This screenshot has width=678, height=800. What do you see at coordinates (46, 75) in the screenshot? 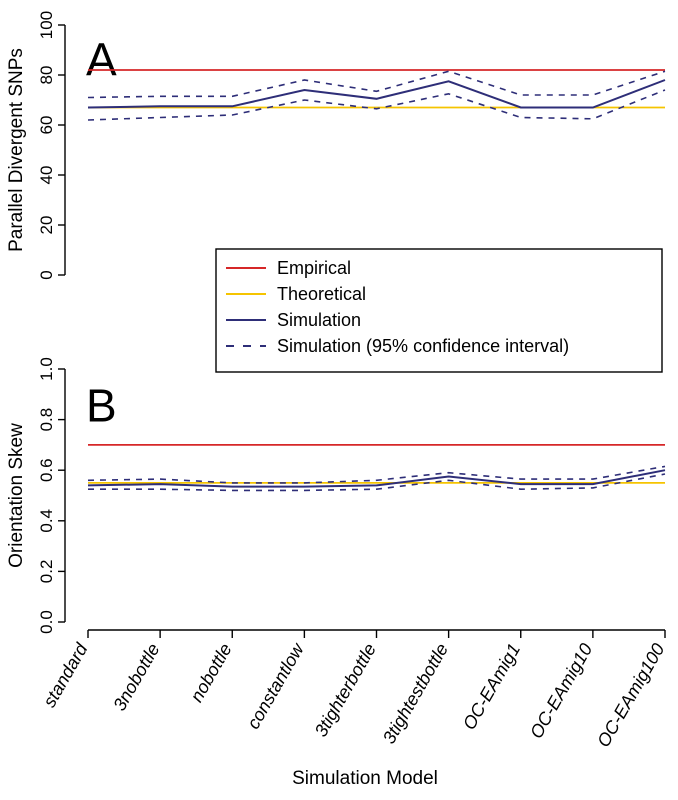
I see `y-tick-label: 80` at bounding box center [46, 75].